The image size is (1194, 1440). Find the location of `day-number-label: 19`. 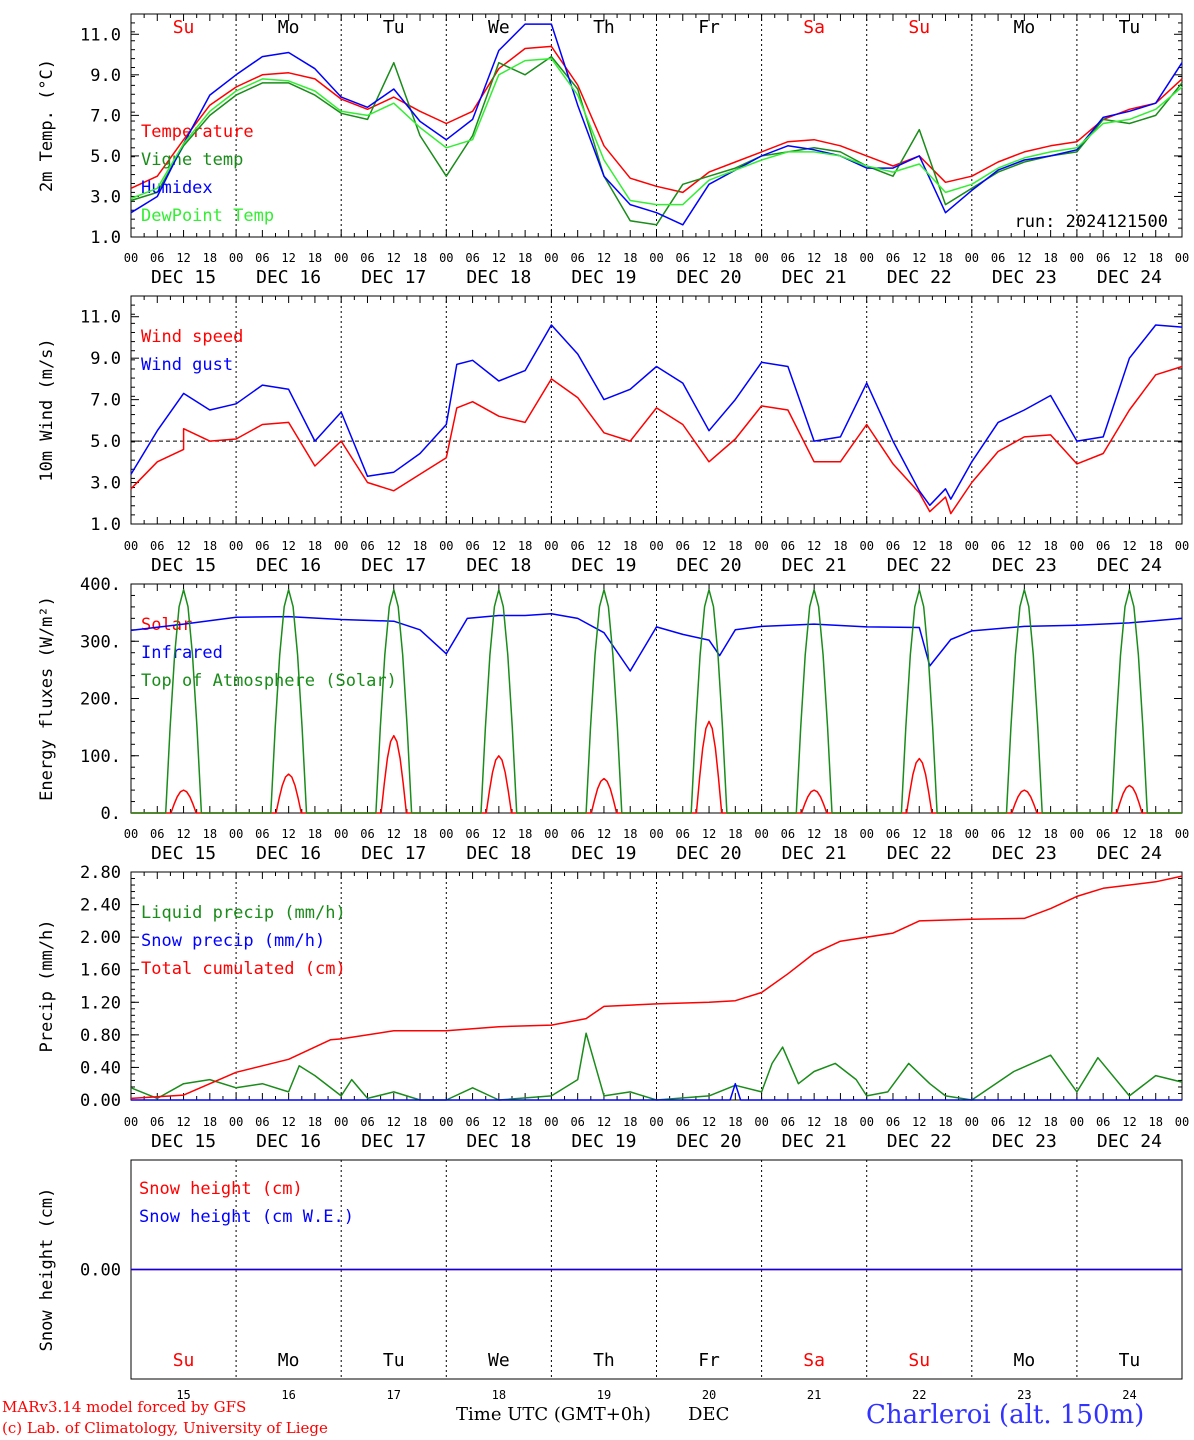

day-number-label: 19 is located at coordinates (604, 1395).